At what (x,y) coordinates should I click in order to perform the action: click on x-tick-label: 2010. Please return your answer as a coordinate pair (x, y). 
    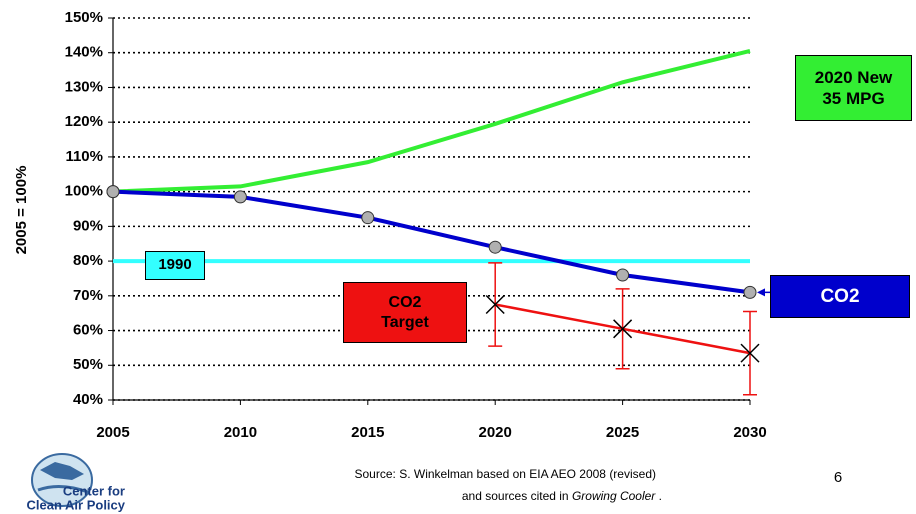
    Looking at the image, I should click on (240, 432).